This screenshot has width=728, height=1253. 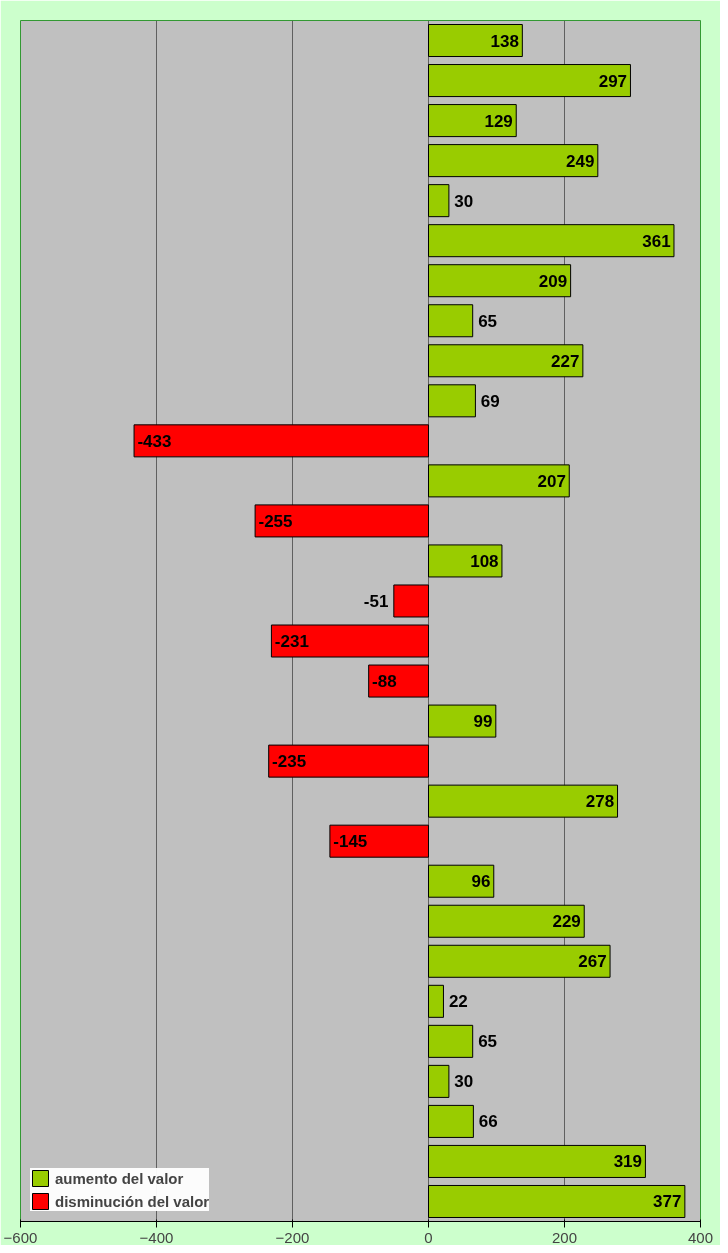 What do you see at coordinates (580, 161) in the screenshot?
I see `data-label: 249` at bounding box center [580, 161].